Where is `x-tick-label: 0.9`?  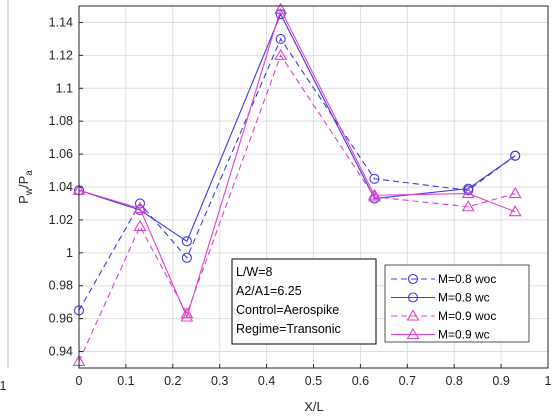 x-tick-label: 0.9 is located at coordinates (500, 381).